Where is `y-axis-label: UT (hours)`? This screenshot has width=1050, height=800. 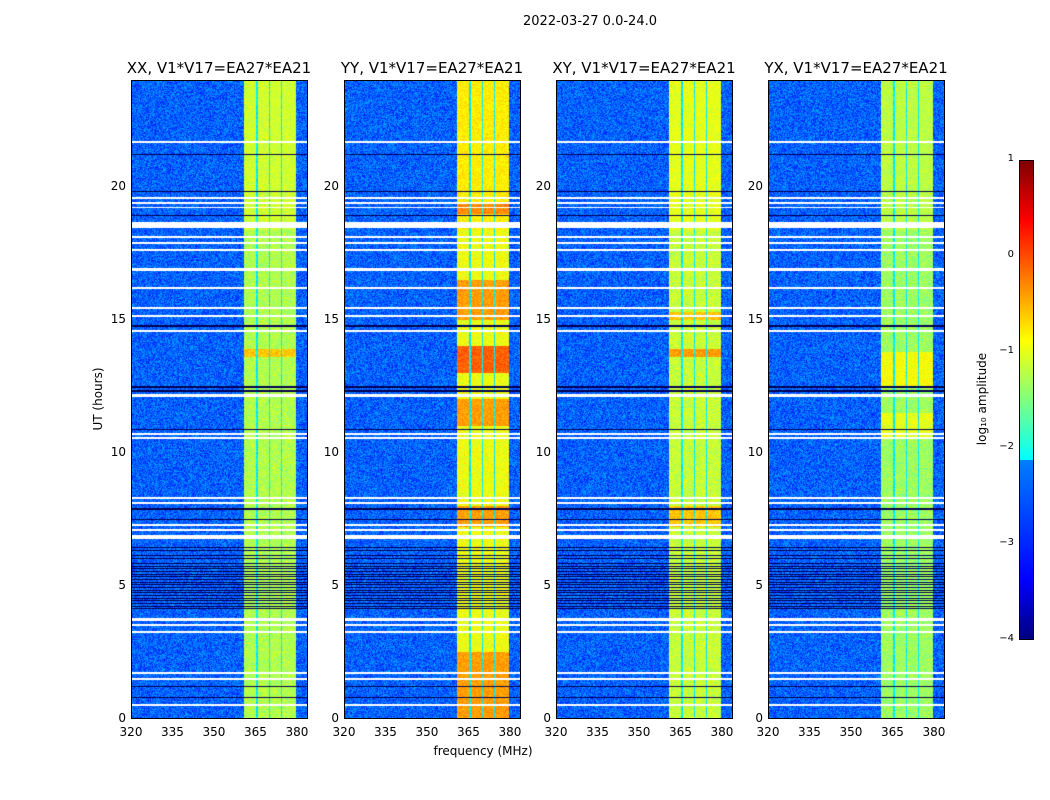 y-axis-label: UT (hours) is located at coordinates (98, 399).